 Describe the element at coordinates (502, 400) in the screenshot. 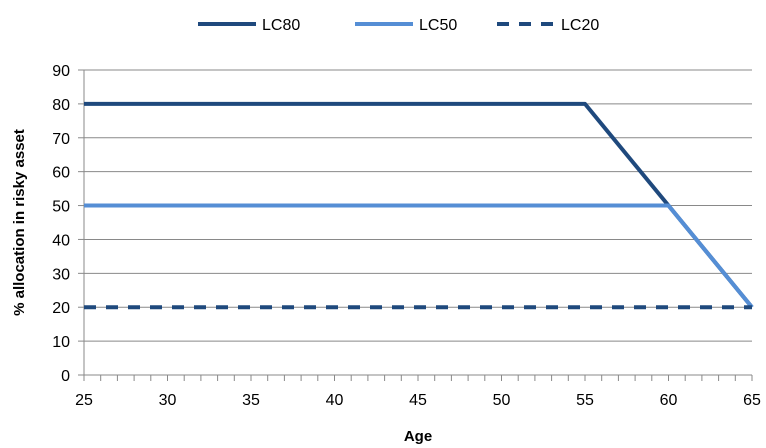

I see `x-tick-label: 50` at that location.